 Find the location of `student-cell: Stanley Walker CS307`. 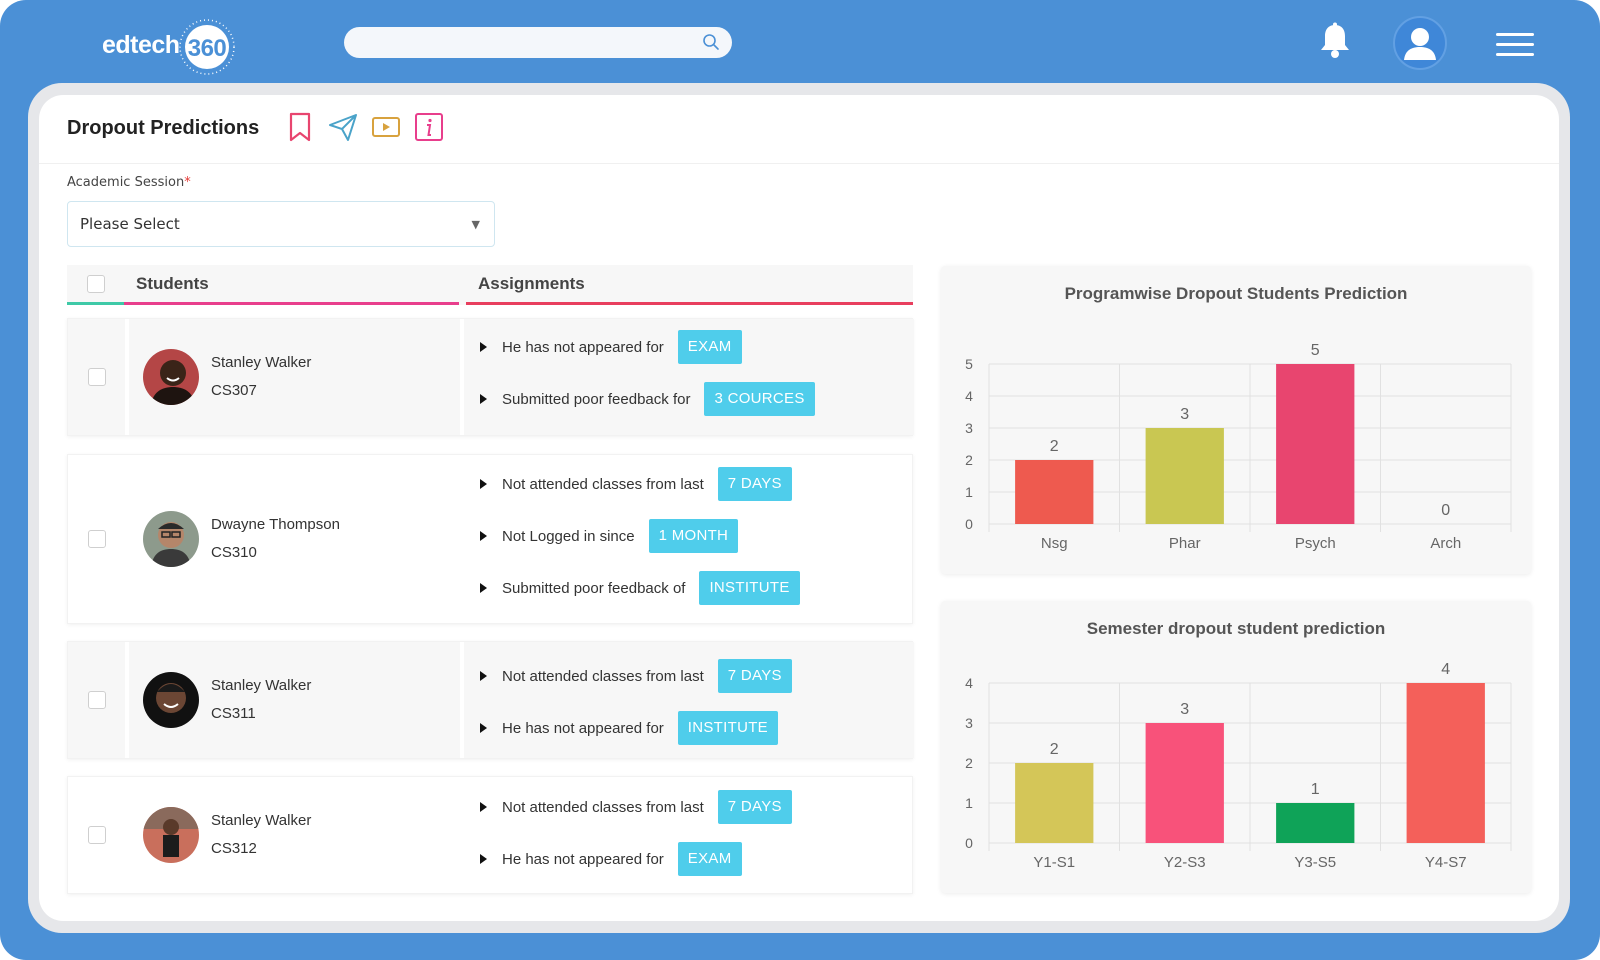

student-cell: Stanley Walker CS307 is located at coordinates (294, 377).